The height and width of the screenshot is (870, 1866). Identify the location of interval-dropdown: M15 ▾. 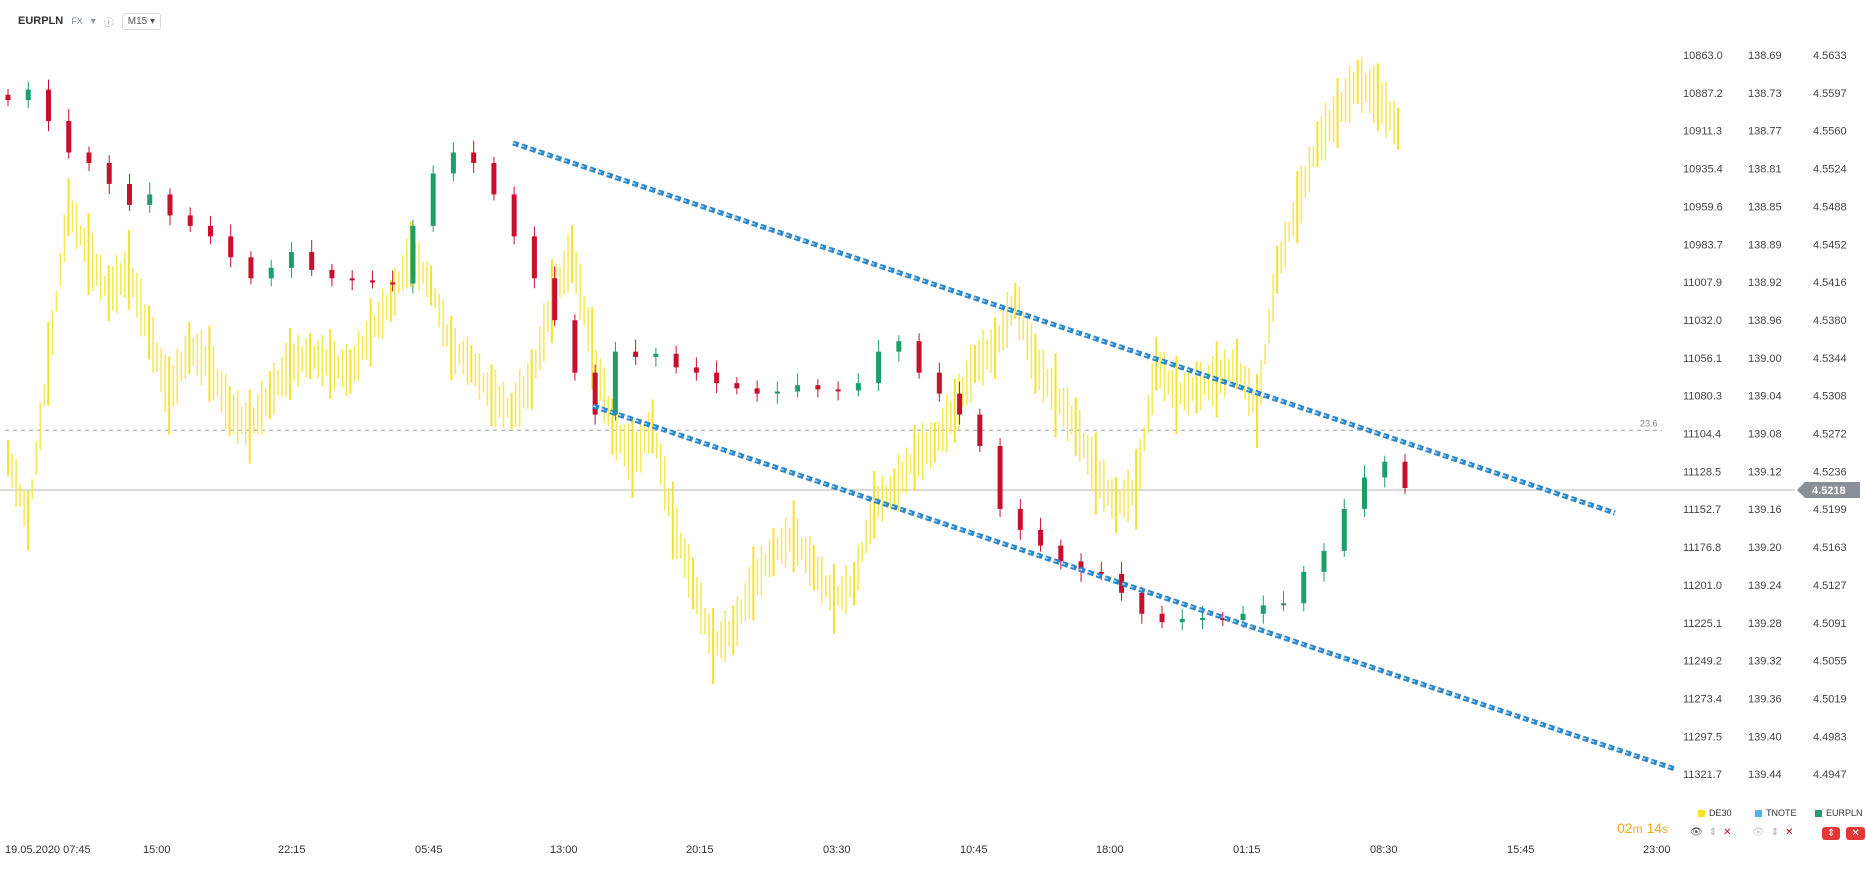
(141, 21).